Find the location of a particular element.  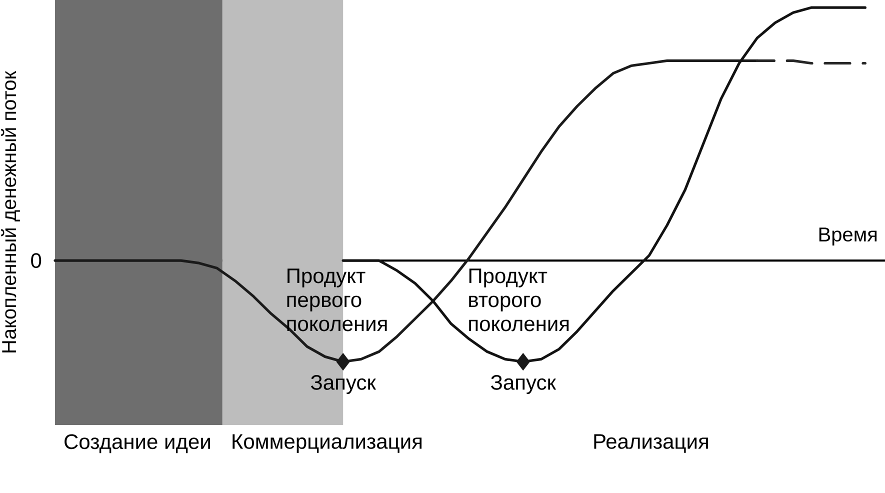

text: Реализация is located at coordinates (651, 443).